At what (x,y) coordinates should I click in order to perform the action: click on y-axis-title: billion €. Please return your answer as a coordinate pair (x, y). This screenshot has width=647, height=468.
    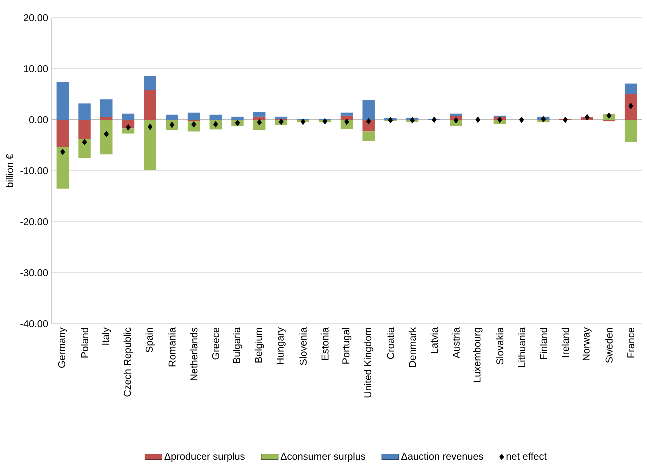
    Looking at the image, I should click on (10, 171).